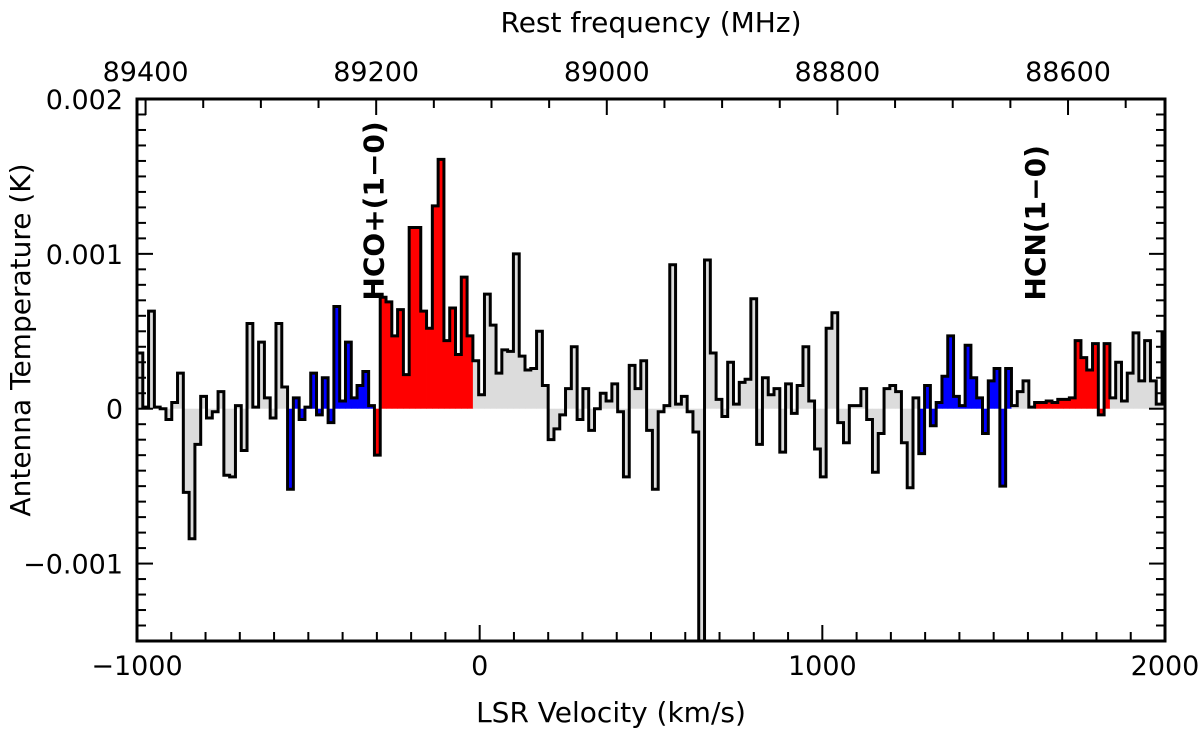  I want to click on x-tick-label: −1000, so click(136, 666).